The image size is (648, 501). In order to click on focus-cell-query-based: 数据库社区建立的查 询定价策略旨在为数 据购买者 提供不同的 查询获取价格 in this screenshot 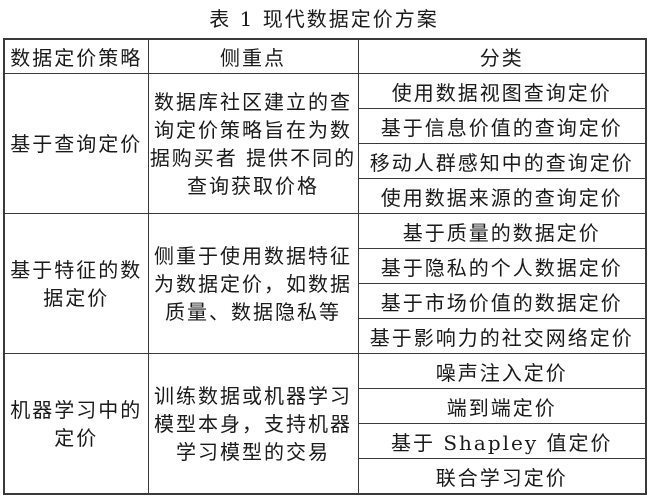, I will do `click(253, 143)`.